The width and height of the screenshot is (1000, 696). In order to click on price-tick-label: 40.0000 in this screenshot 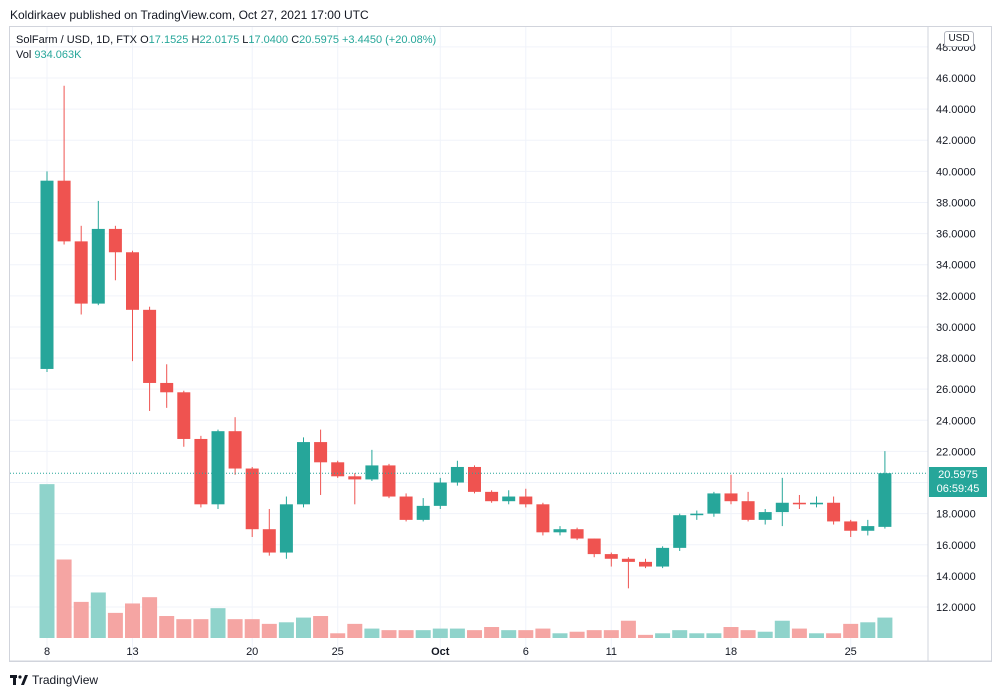, I will do `click(956, 172)`.